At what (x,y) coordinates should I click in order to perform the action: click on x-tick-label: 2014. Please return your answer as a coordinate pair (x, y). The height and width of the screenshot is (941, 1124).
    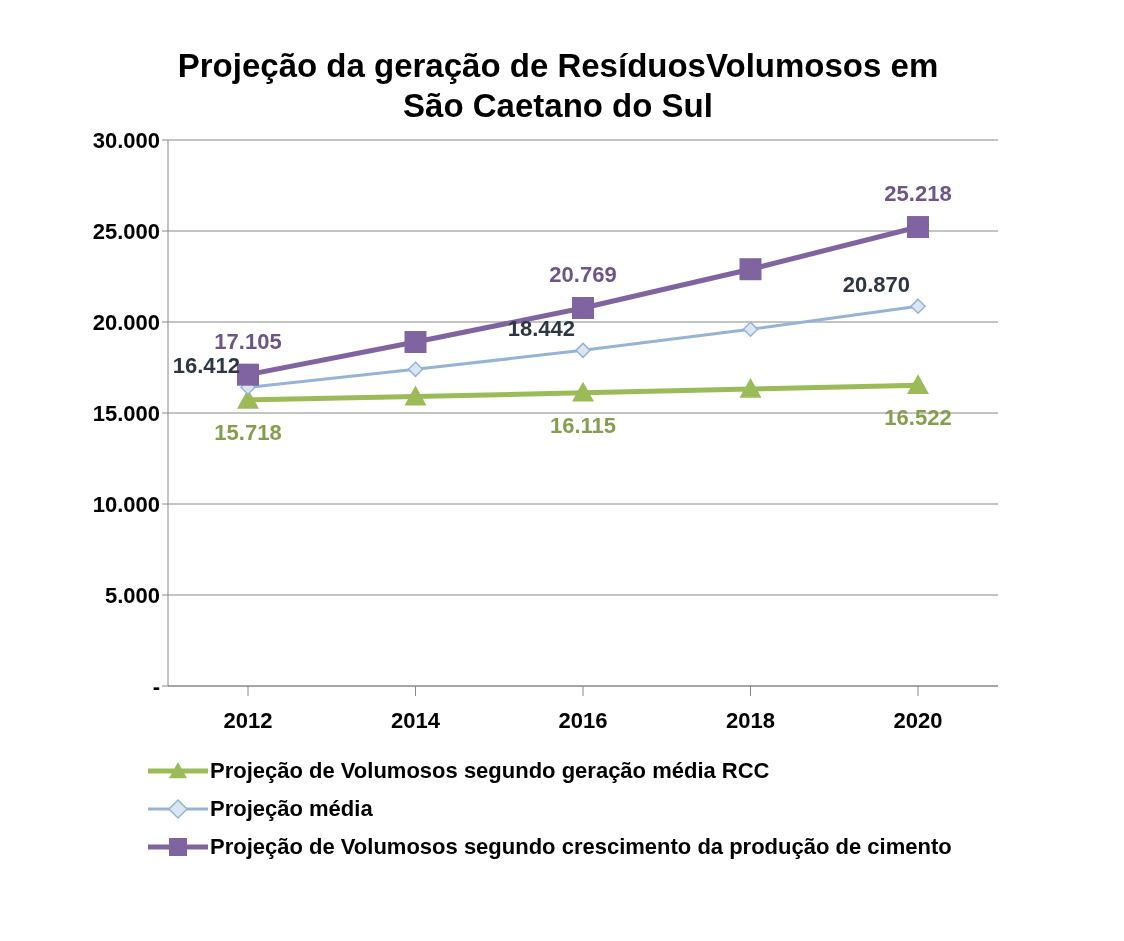
    Looking at the image, I should click on (416, 720).